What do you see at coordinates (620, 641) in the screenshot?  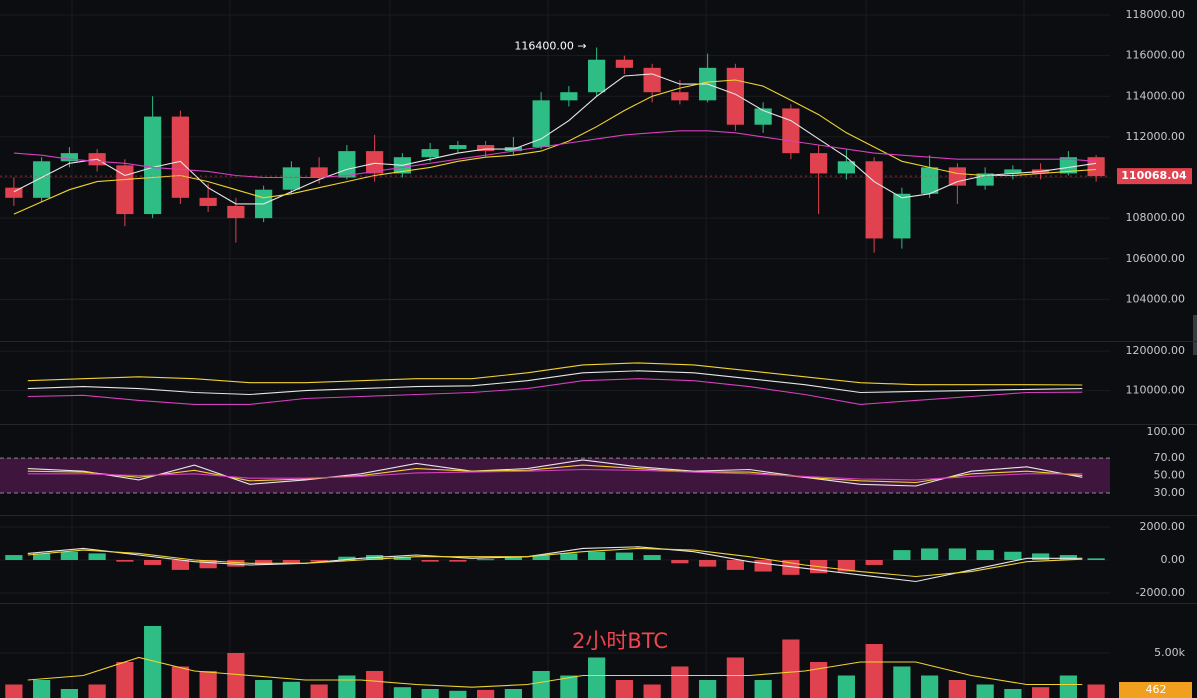 I see `watermark: 2小时BTC` at bounding box center [620, 641].